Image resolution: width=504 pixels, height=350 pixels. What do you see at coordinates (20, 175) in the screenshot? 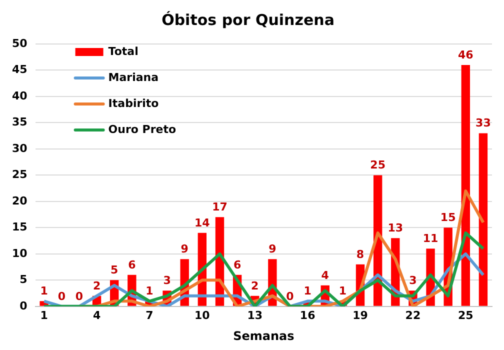
I see `y-tick-label: 25` at bounding box center [20, 175].